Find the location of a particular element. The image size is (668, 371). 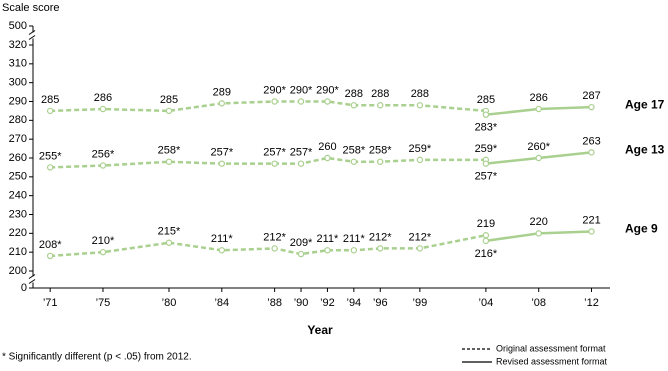

legend-label: Original assessment format is located at coordinates (551, 348).